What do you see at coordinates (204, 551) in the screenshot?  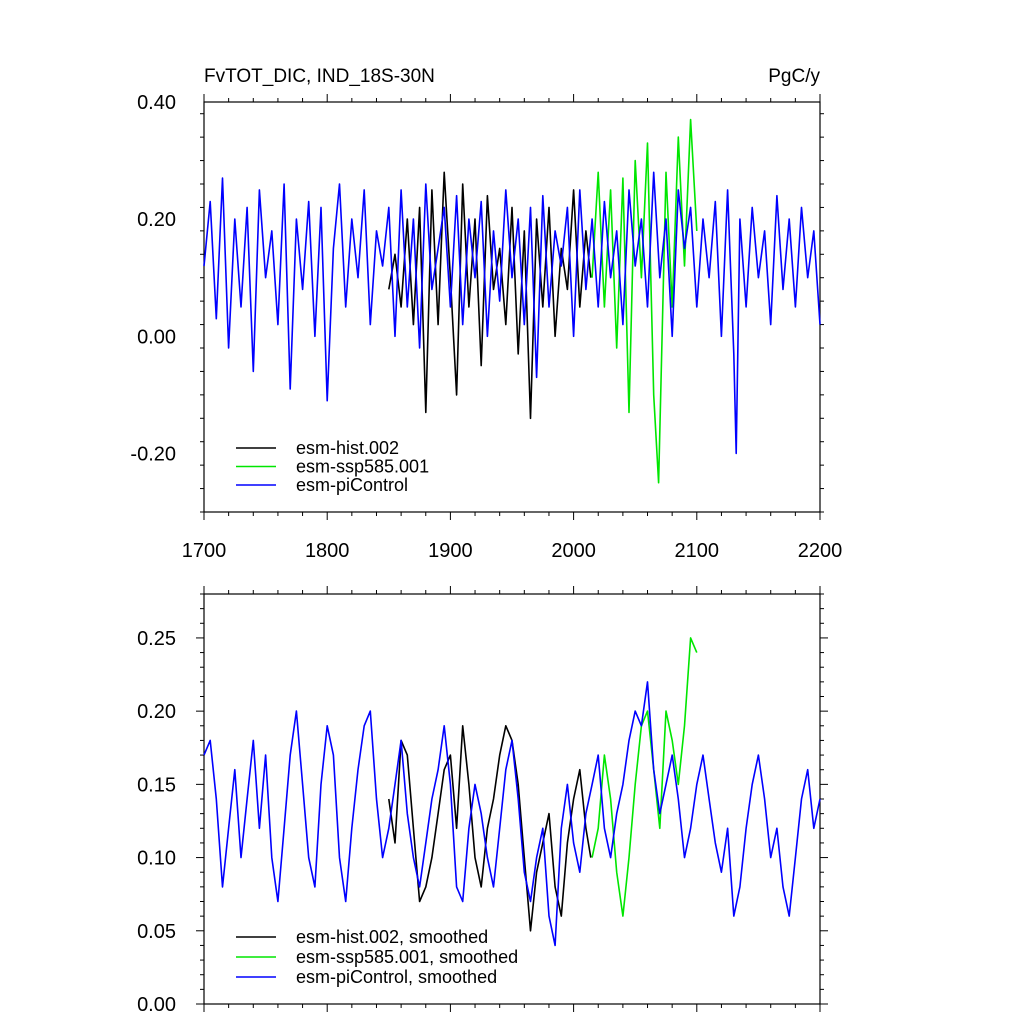 I see `top-x-tick-label: 1700` at bounding box center [204, 551].